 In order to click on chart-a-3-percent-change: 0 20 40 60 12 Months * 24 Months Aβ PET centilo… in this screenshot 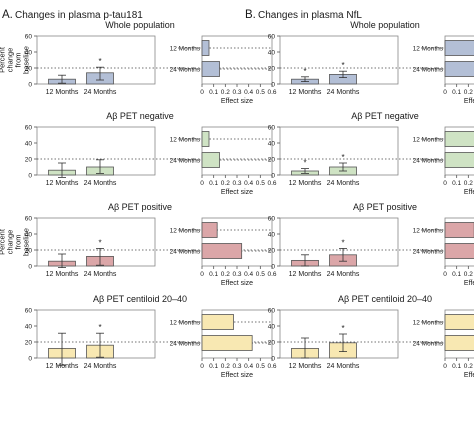, I will do `click(148, 332)`.